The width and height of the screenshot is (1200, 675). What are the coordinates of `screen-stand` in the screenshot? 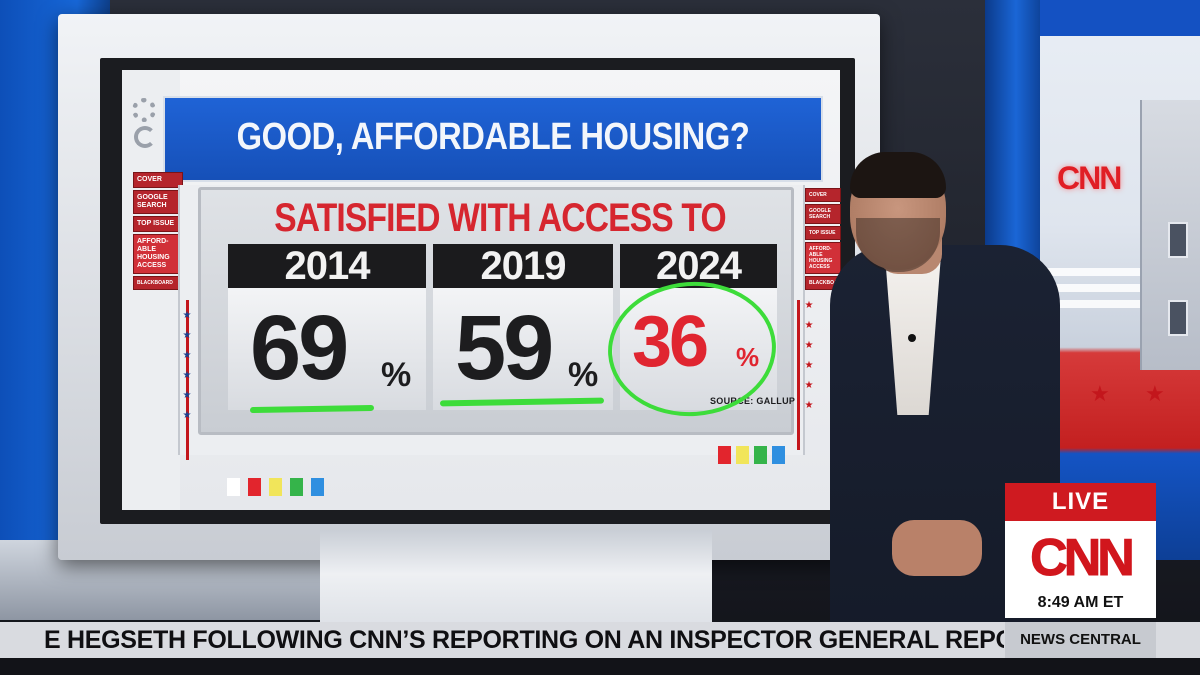 It's located at (516, 585).